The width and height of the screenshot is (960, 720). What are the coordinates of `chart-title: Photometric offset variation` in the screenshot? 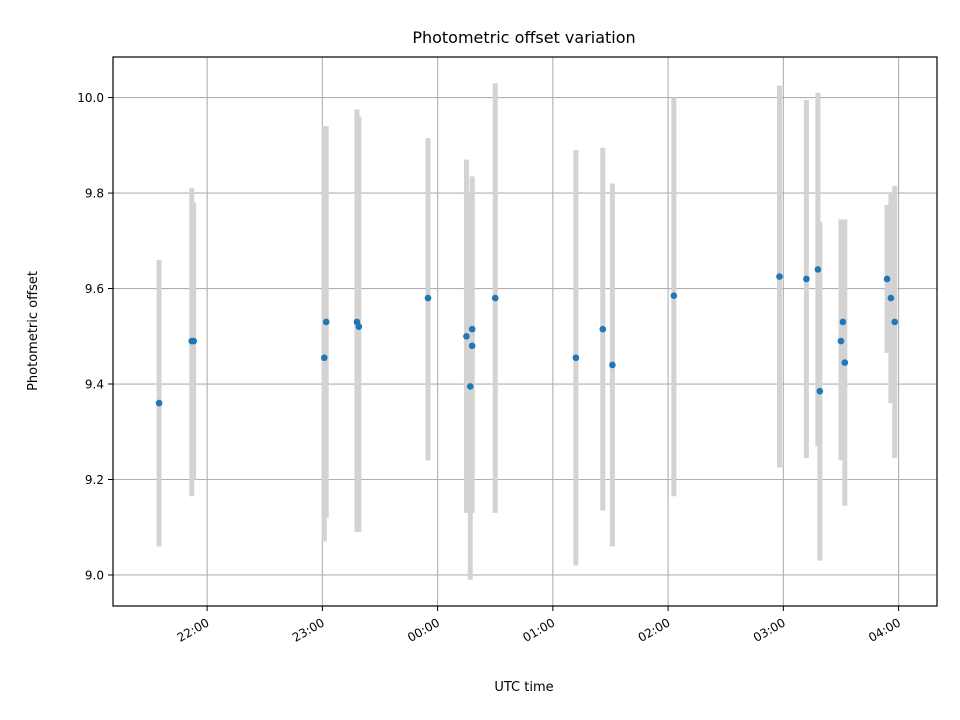 It's located at (523, 37).